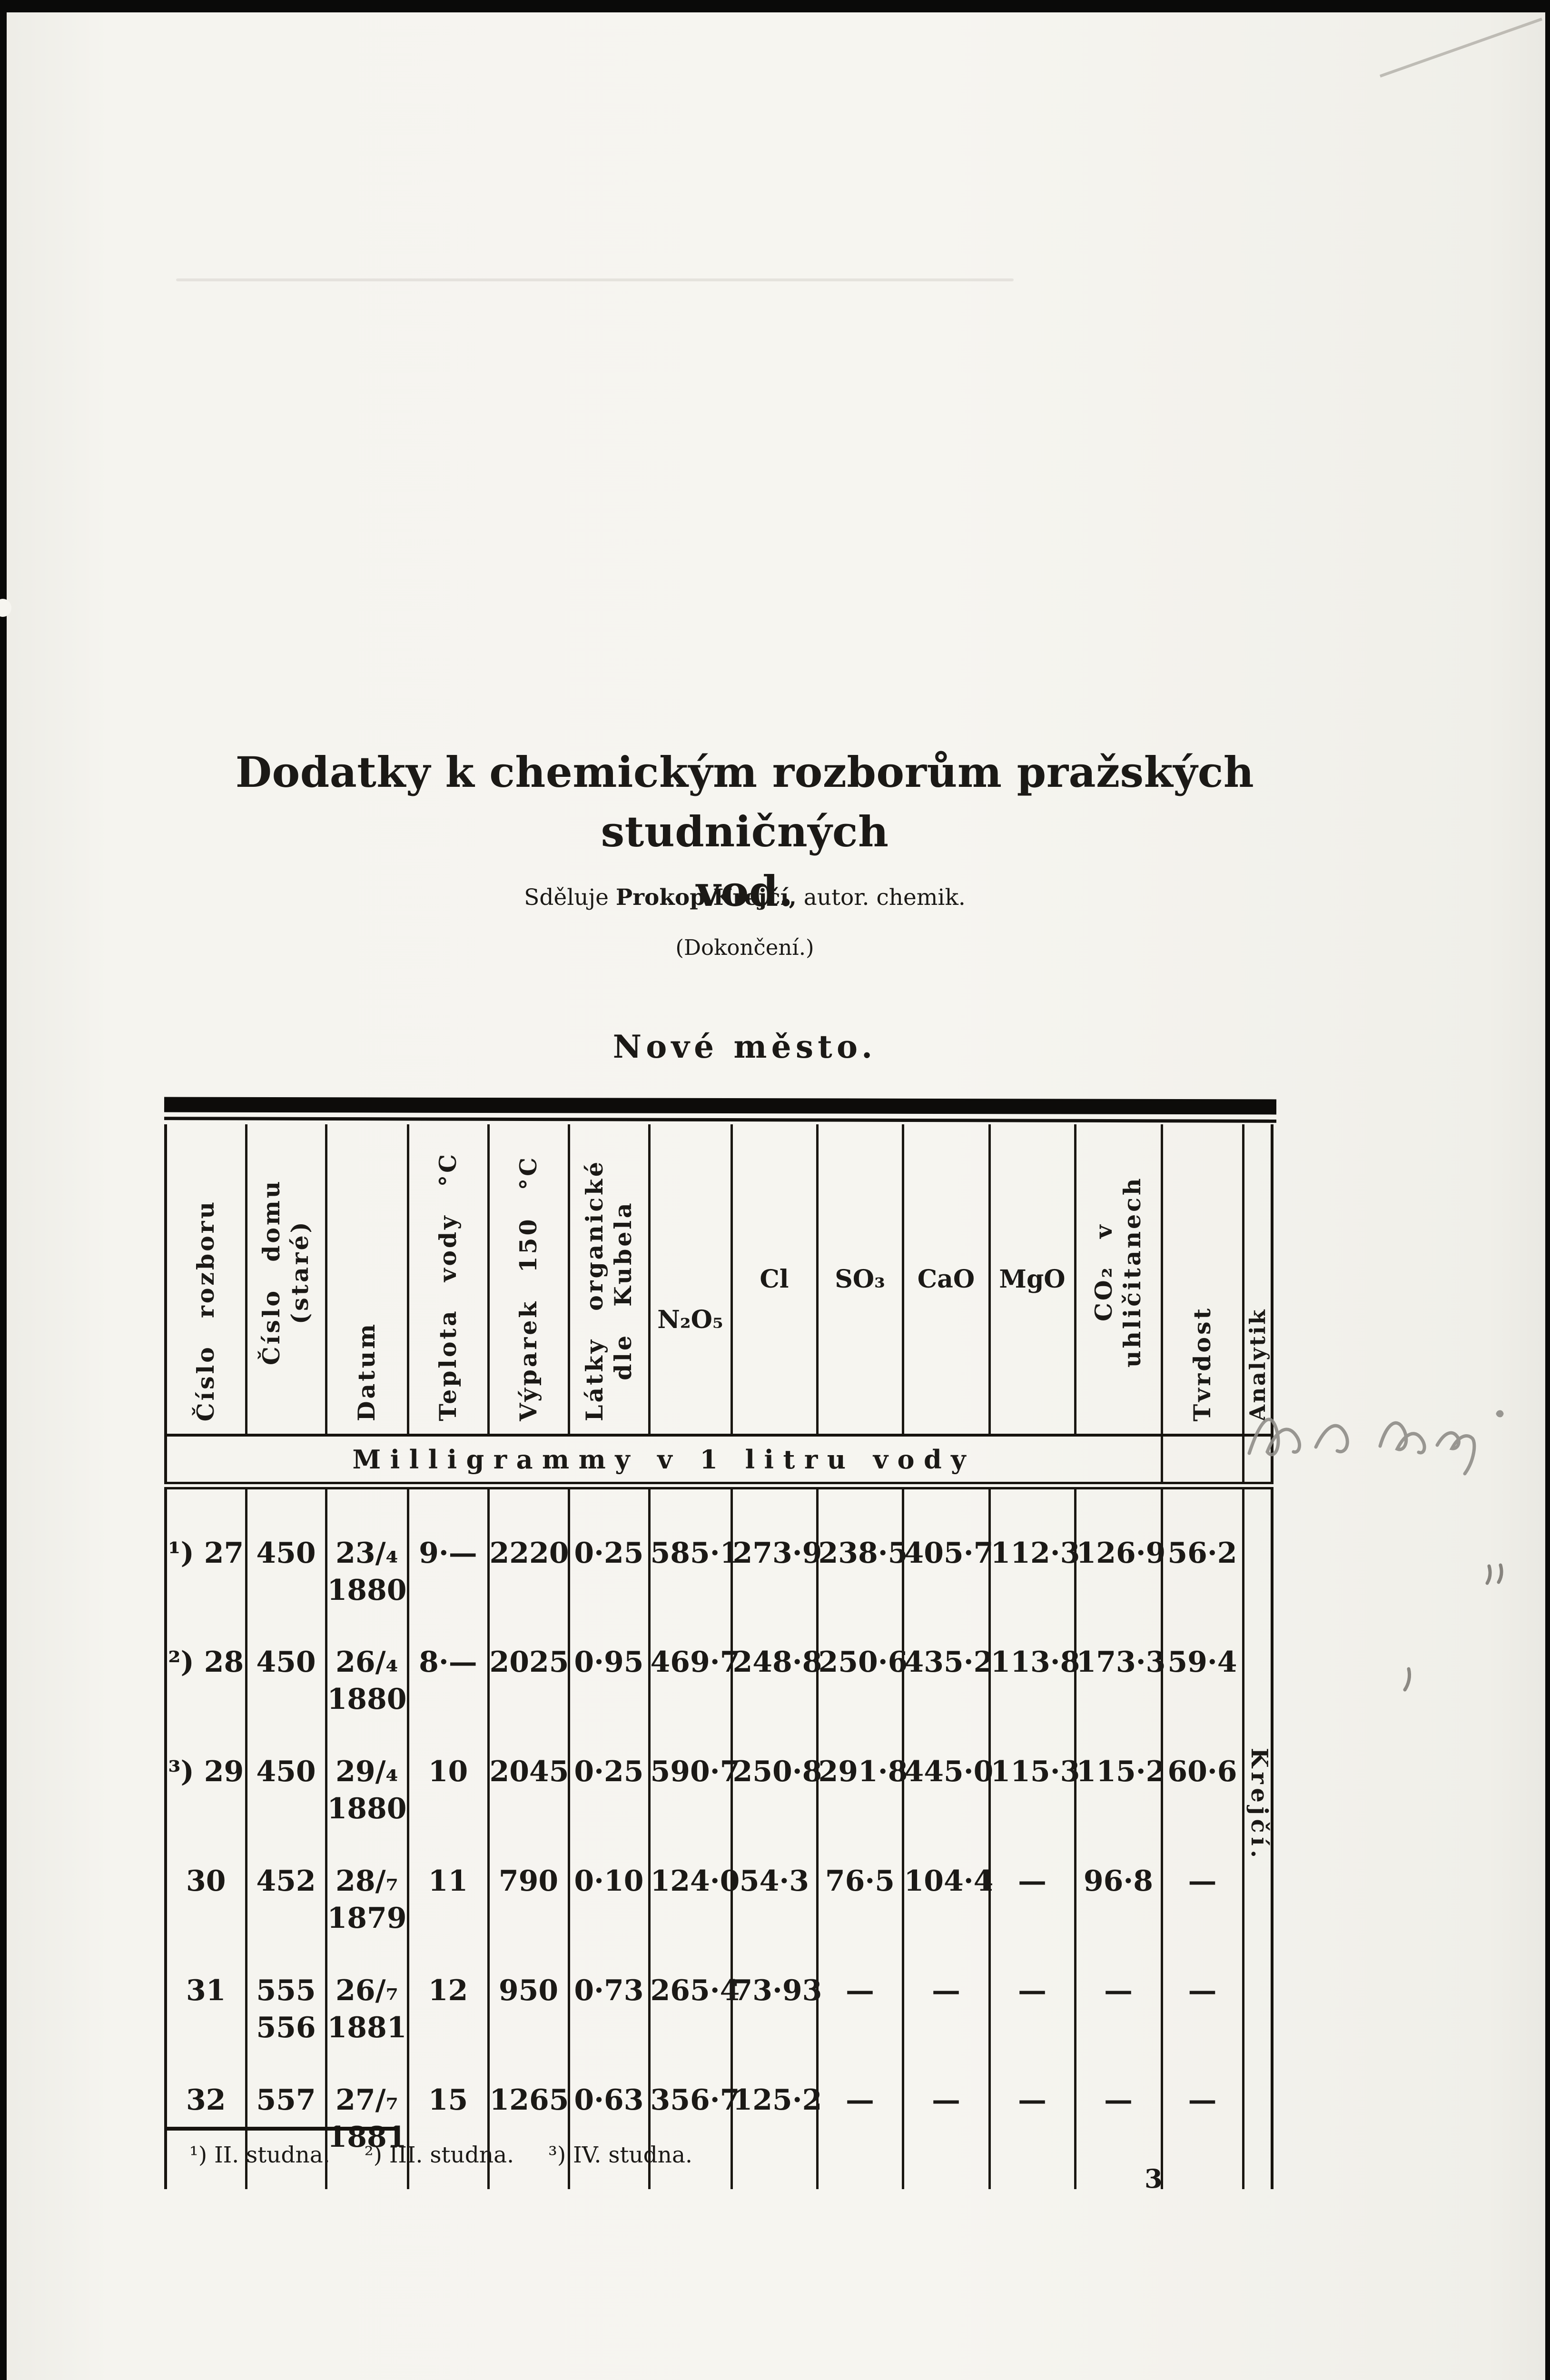 This screenshot has width=1550, height=2380. I want to click on table-cell: 452, so click(285, 1911).